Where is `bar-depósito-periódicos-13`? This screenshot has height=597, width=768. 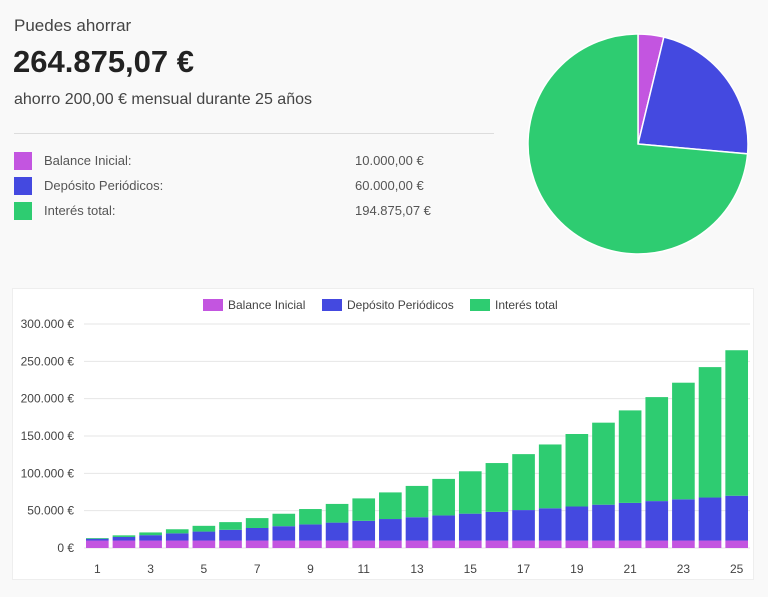 bar-depósito-periódicos-13 is located at coordinates (417, 529).